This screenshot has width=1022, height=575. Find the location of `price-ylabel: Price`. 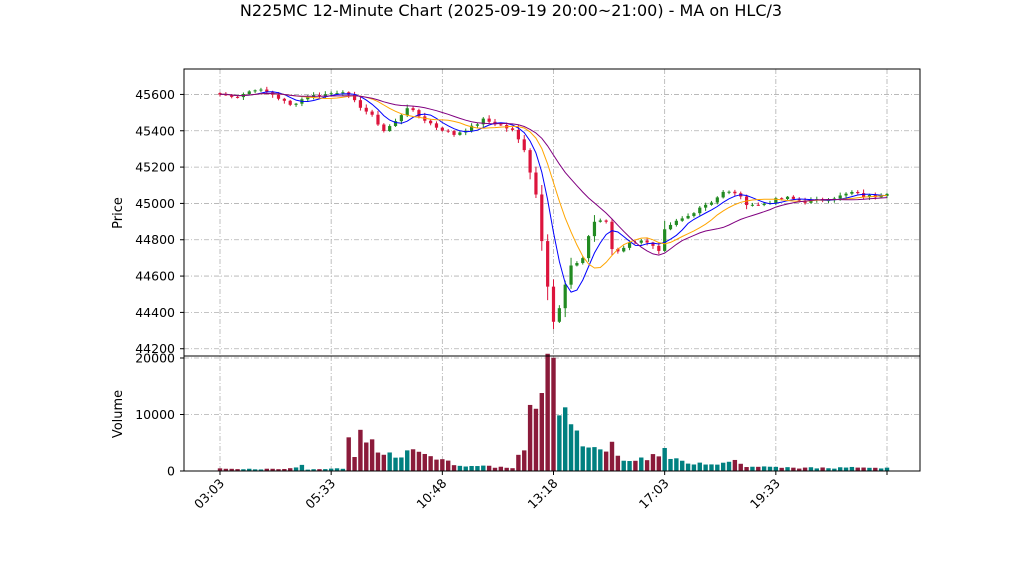

price-ylabel: Price is located at coordinates (118, 213).